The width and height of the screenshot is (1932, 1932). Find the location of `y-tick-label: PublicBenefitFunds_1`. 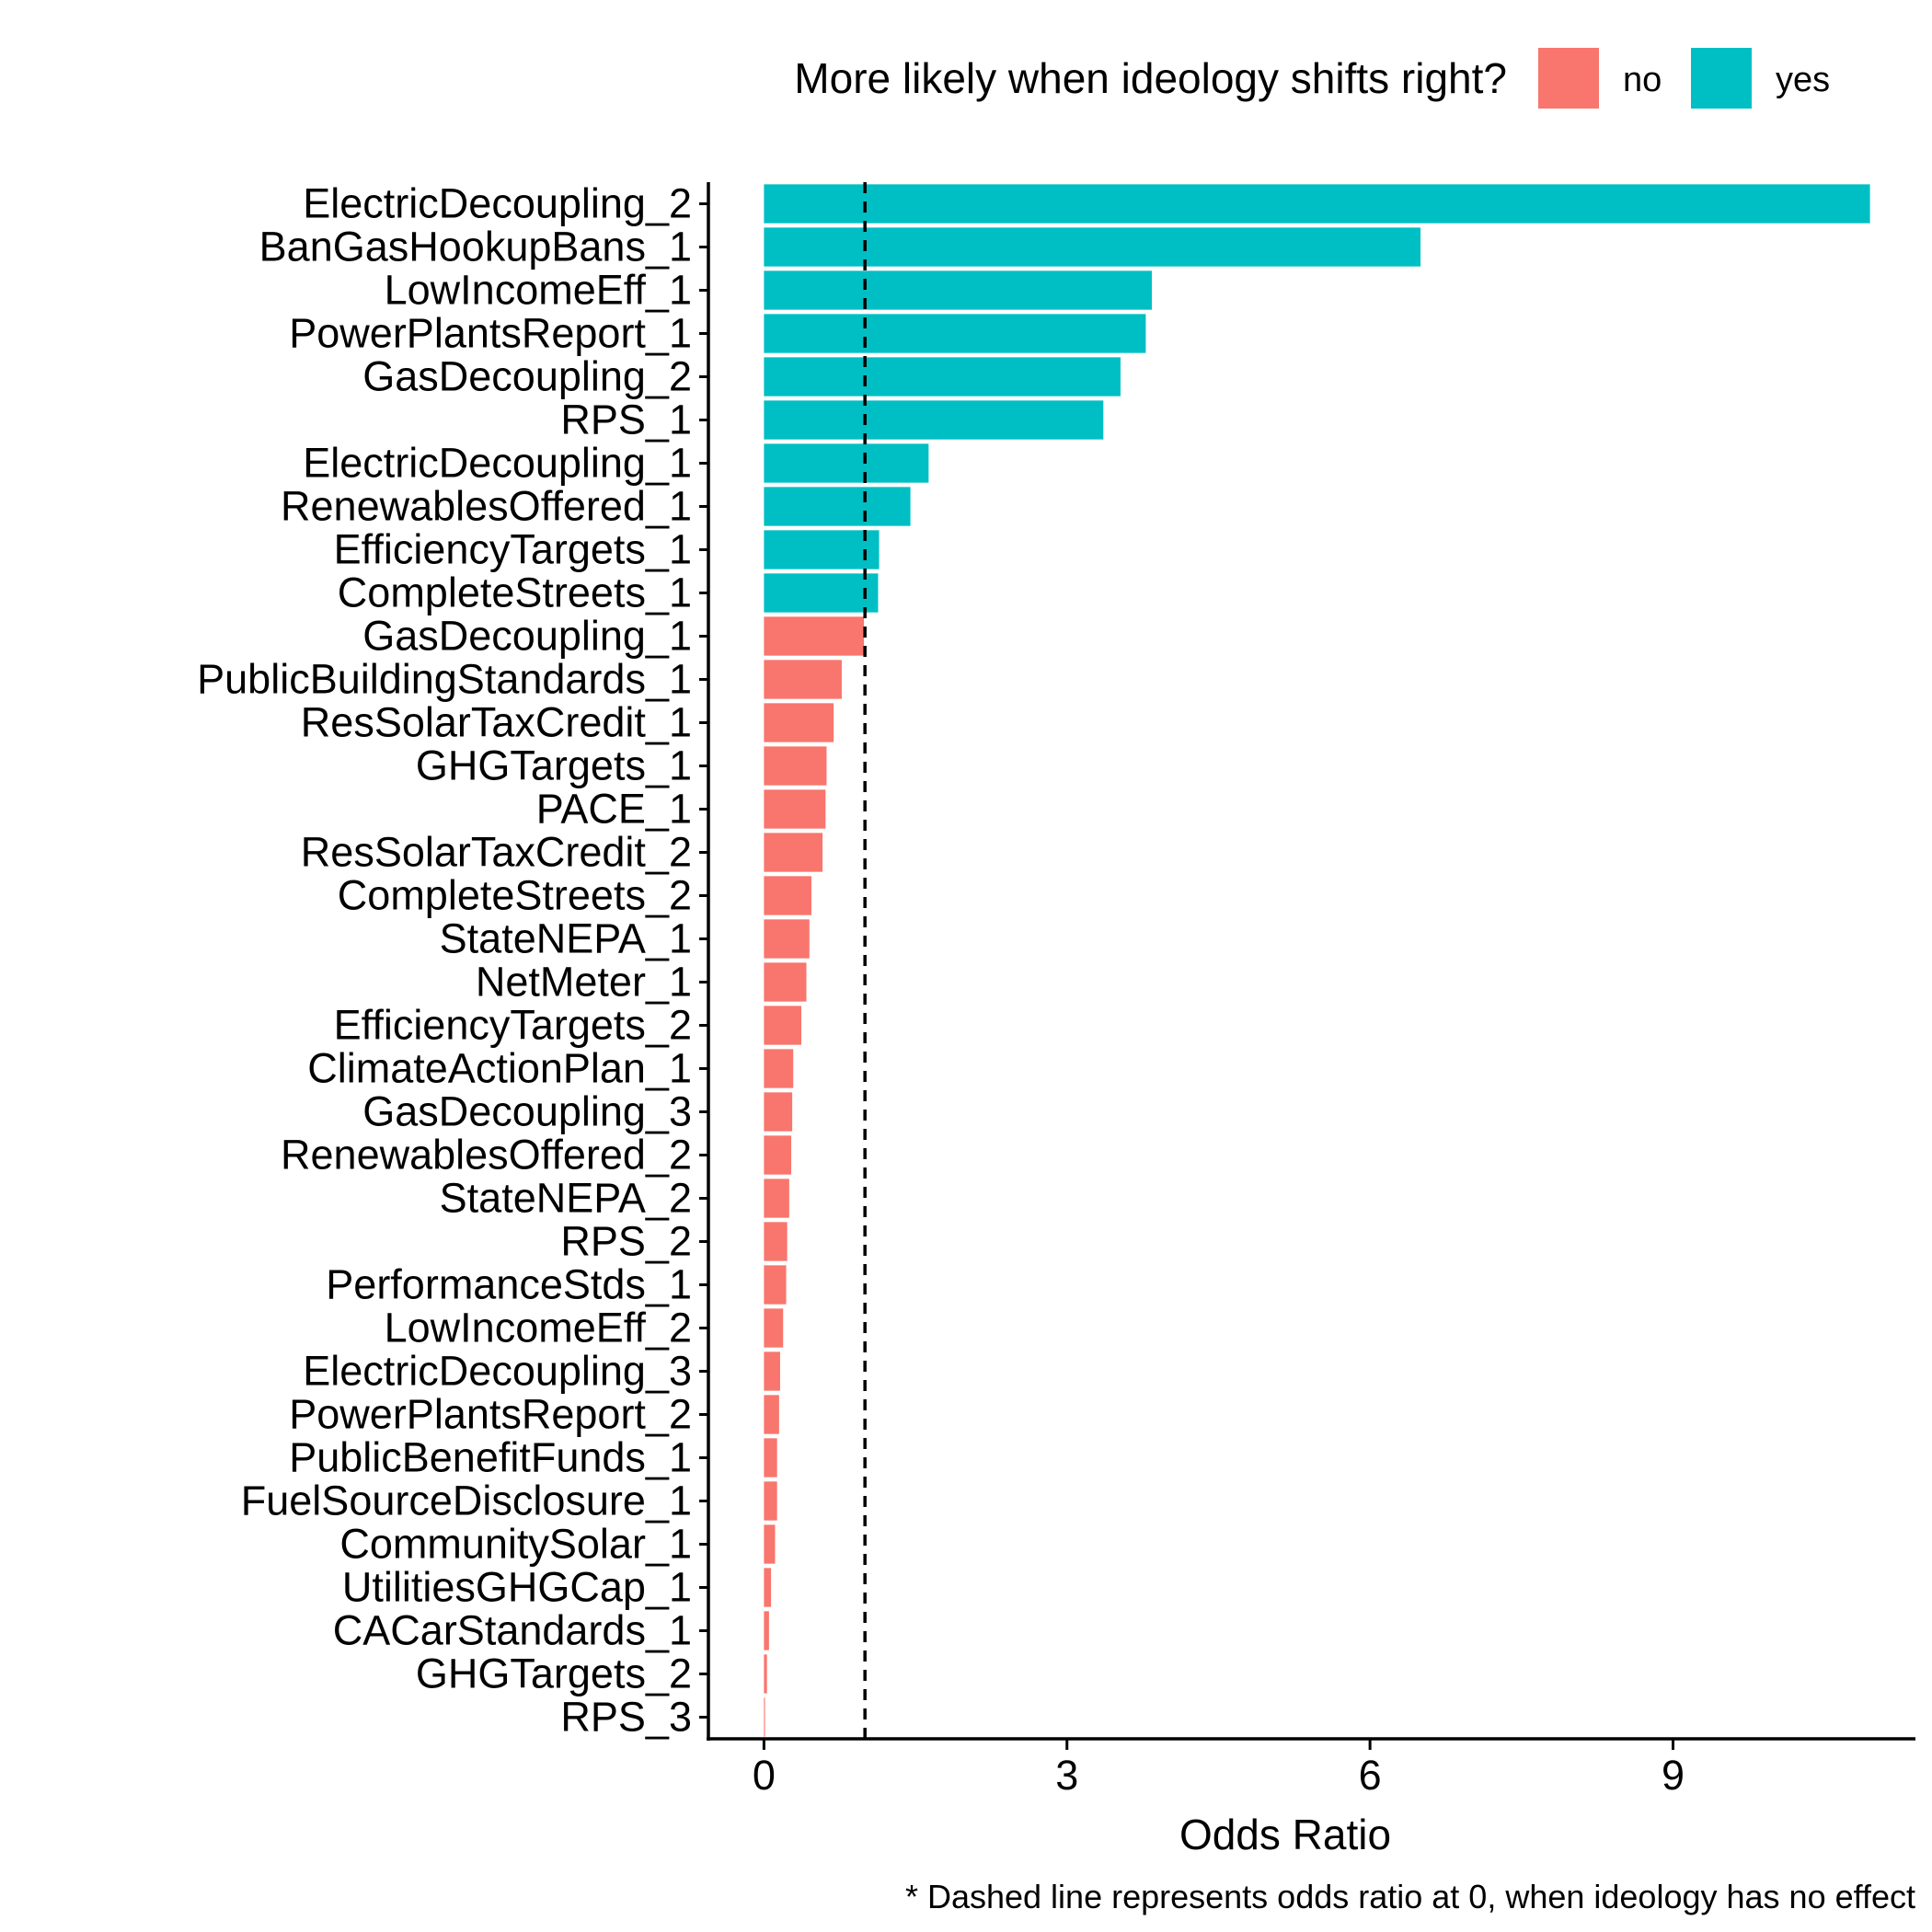

y-tick-label: PublicBenefitFunds_1 is located at coordinates (491, 1457).